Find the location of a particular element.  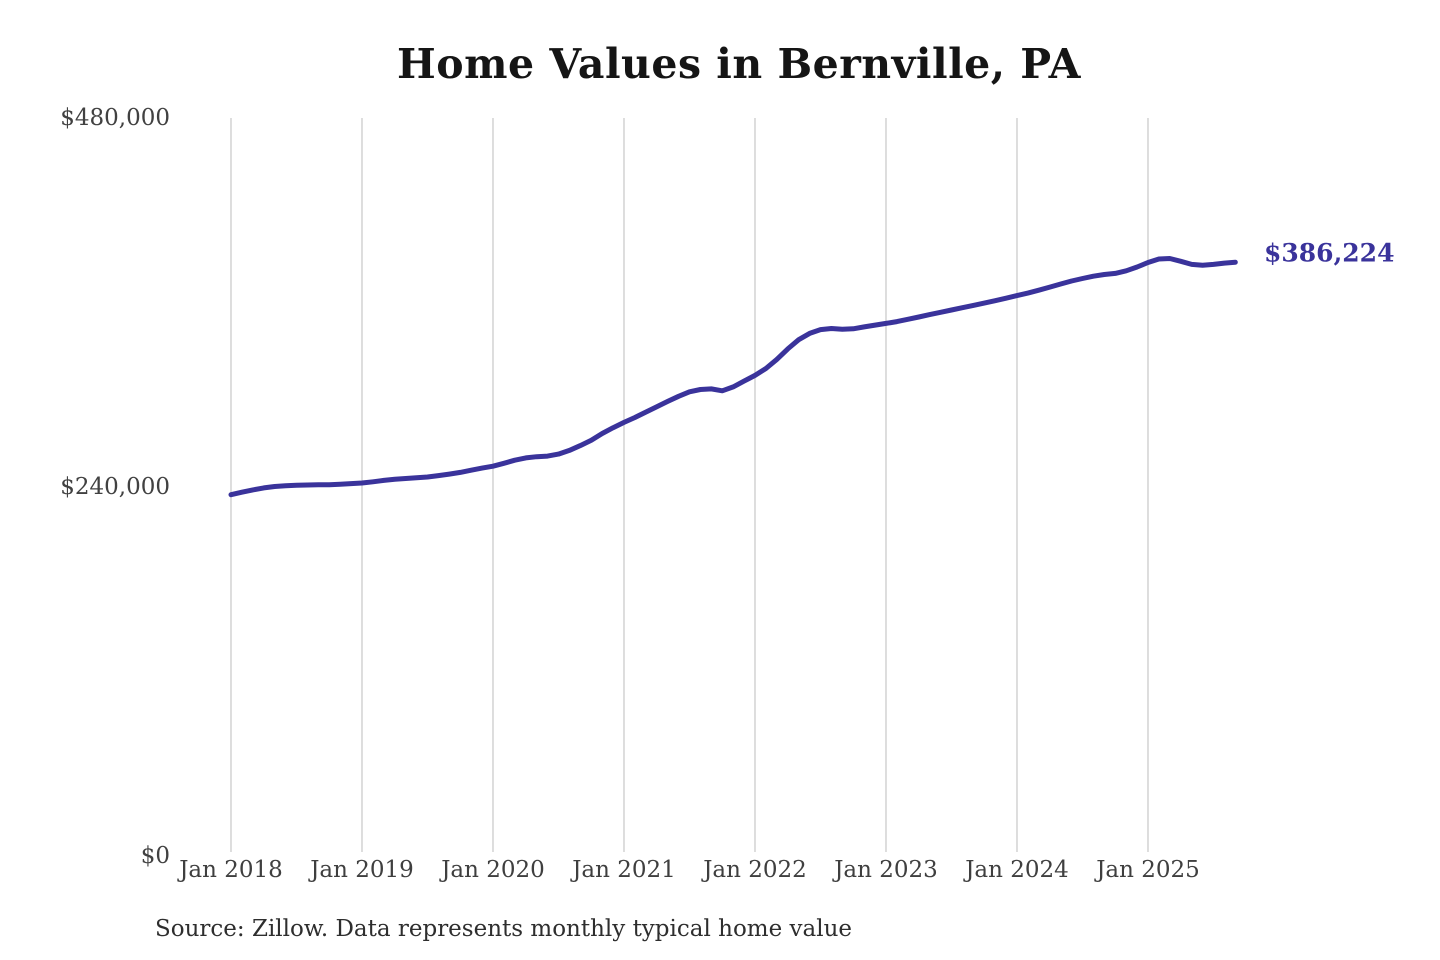

x-tick-label-jan-2018: Jan 2018 is located at coordinates (231, 870).